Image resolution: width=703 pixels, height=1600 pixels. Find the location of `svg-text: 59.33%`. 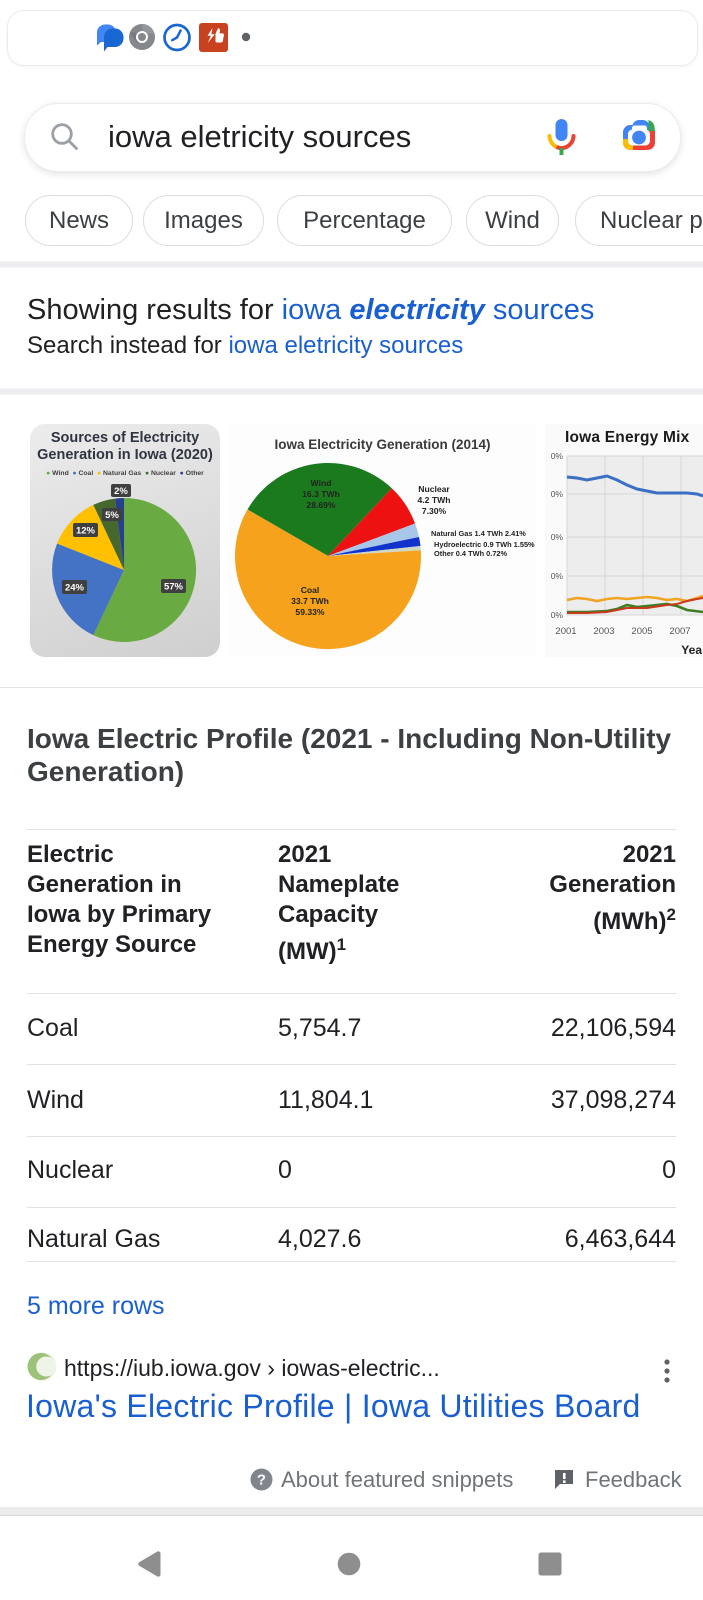

svg-text: 59.33% is located at coordinates (310, 612).